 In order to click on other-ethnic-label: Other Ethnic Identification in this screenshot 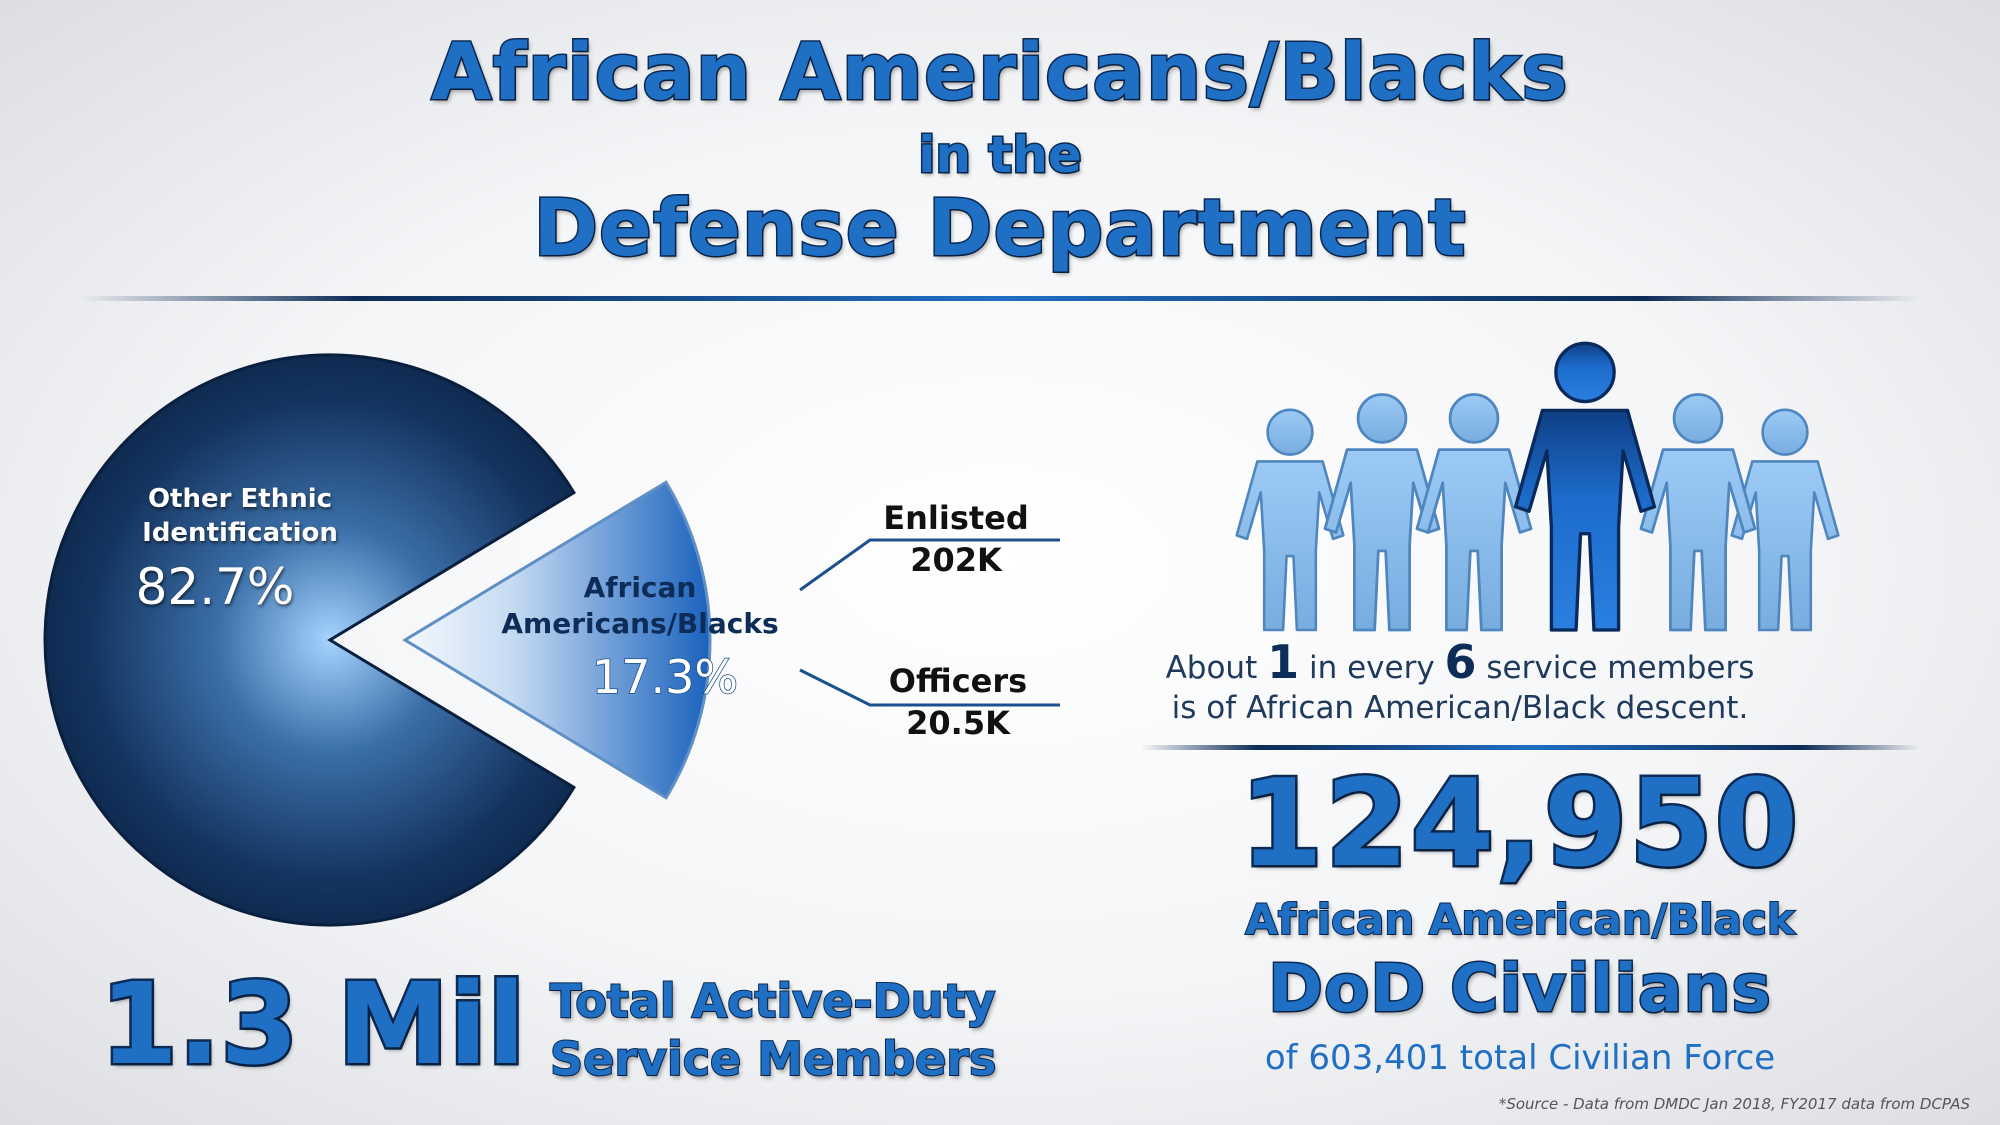, I will do `click(240, 516)`.